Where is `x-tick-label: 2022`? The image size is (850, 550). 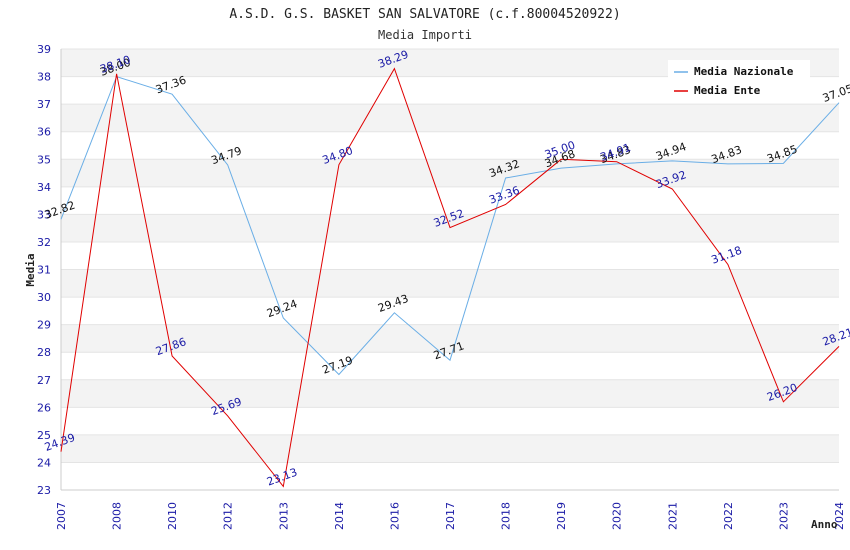 x-tick-label: 2022 is located at coordinates (728, 516).